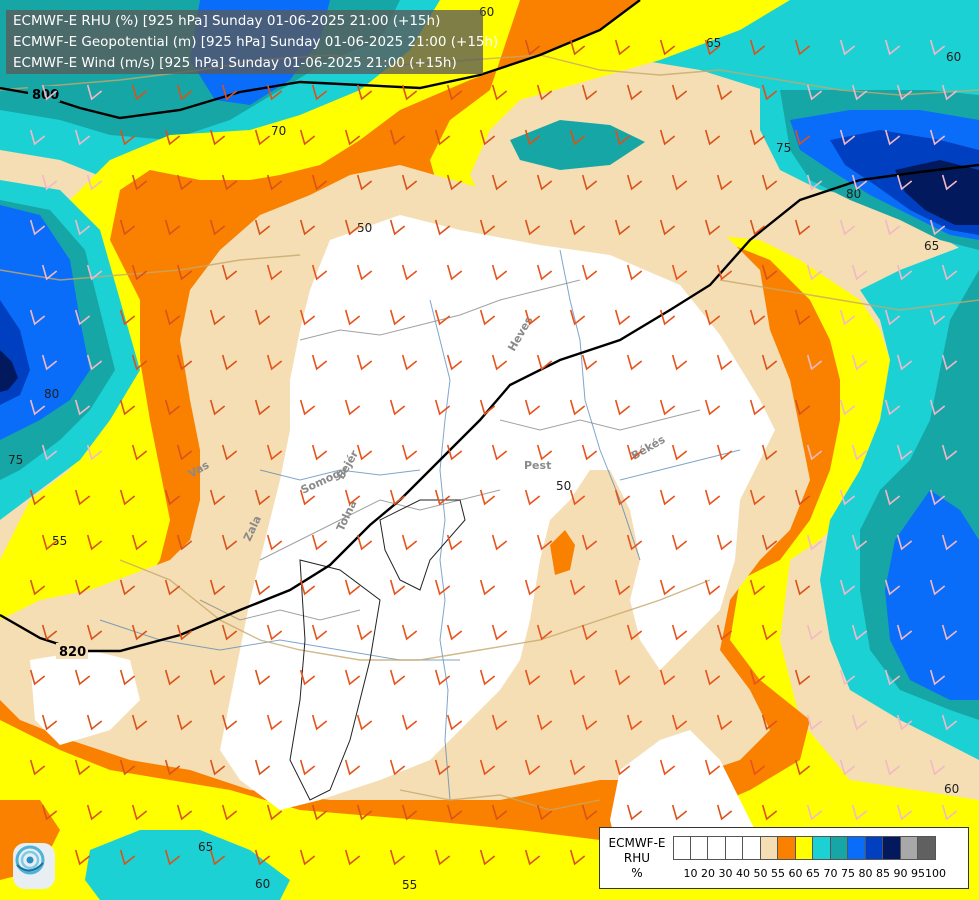  What do you see at coordinates (9, 371) in the screenshot?
I see `rhu-band-90-left` at bounding box center [9, 371].